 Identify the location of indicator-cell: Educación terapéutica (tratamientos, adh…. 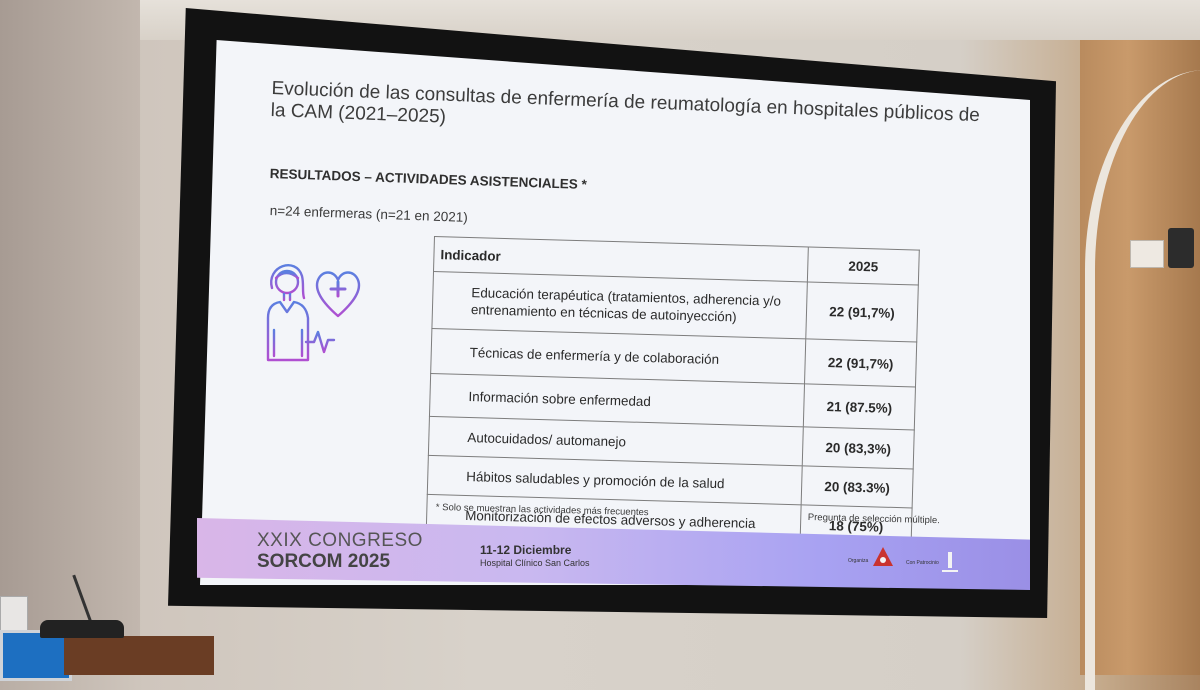
(619, 305).